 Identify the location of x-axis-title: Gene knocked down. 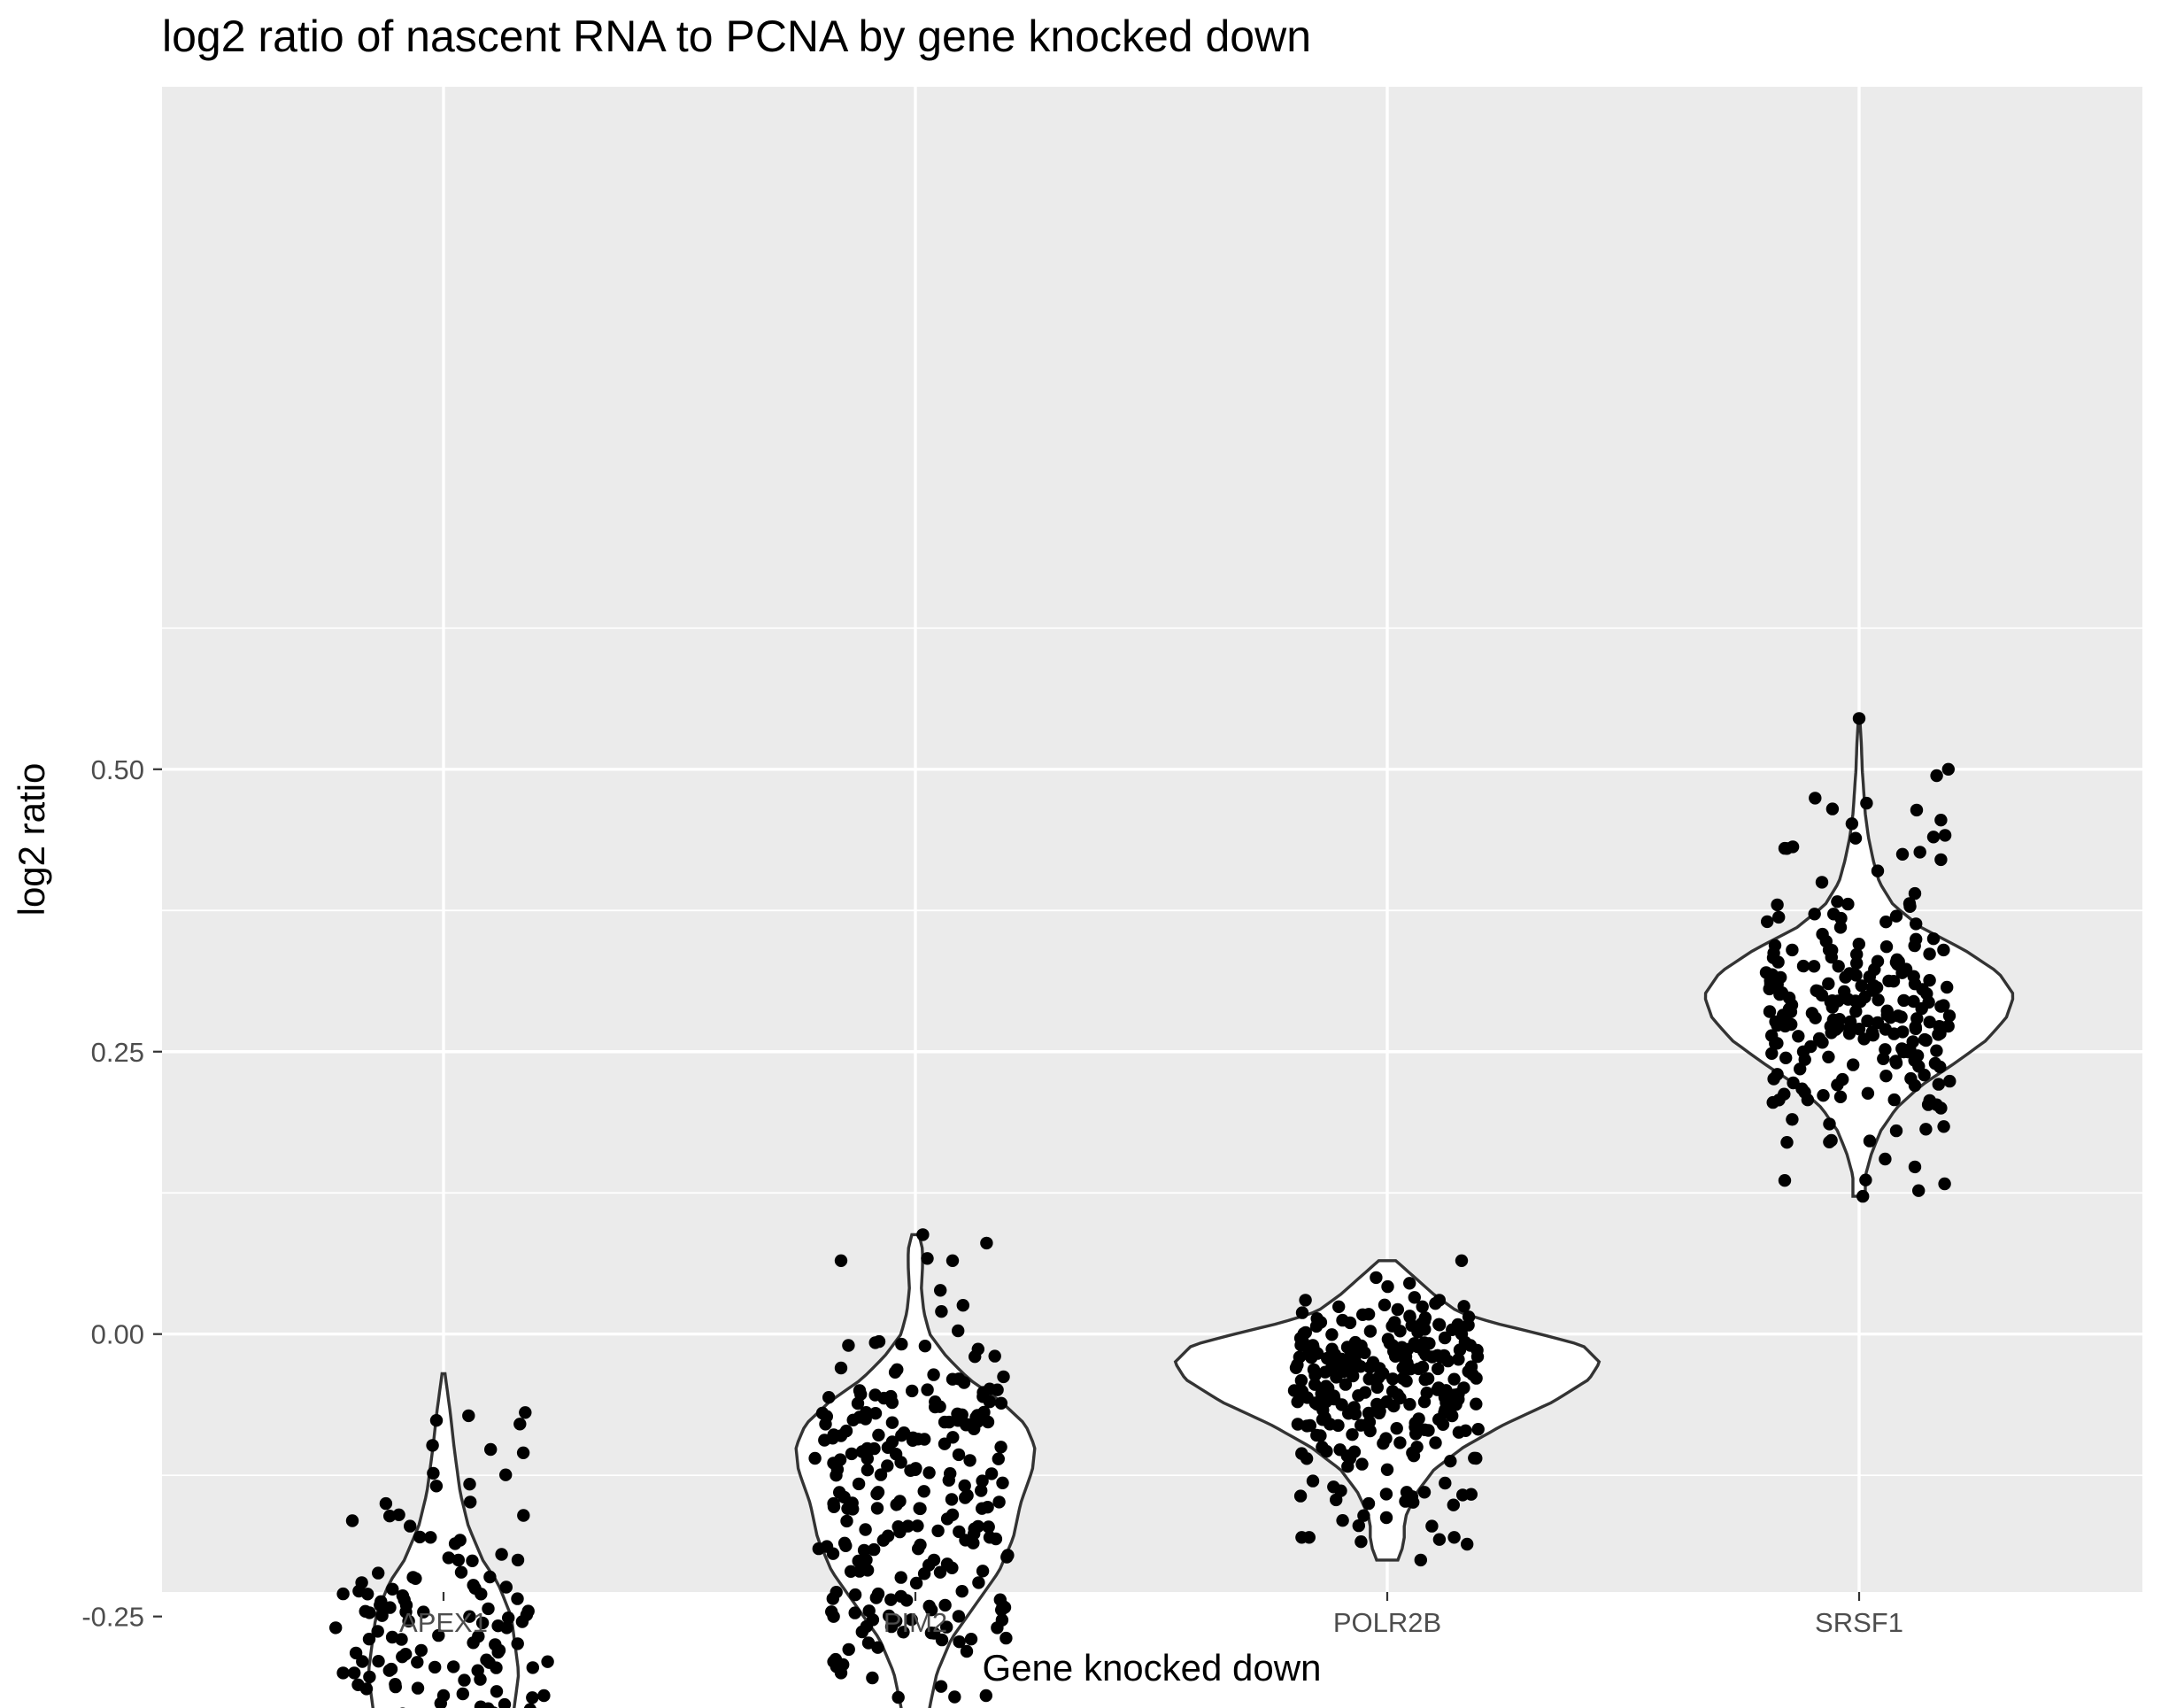
(1152, 1668).